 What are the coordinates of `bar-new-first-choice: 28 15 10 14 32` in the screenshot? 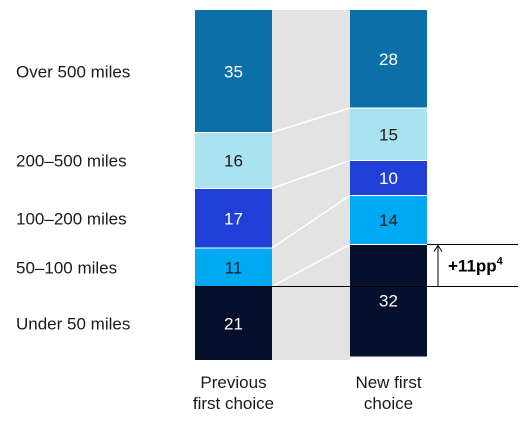 It's located at (388, 183).